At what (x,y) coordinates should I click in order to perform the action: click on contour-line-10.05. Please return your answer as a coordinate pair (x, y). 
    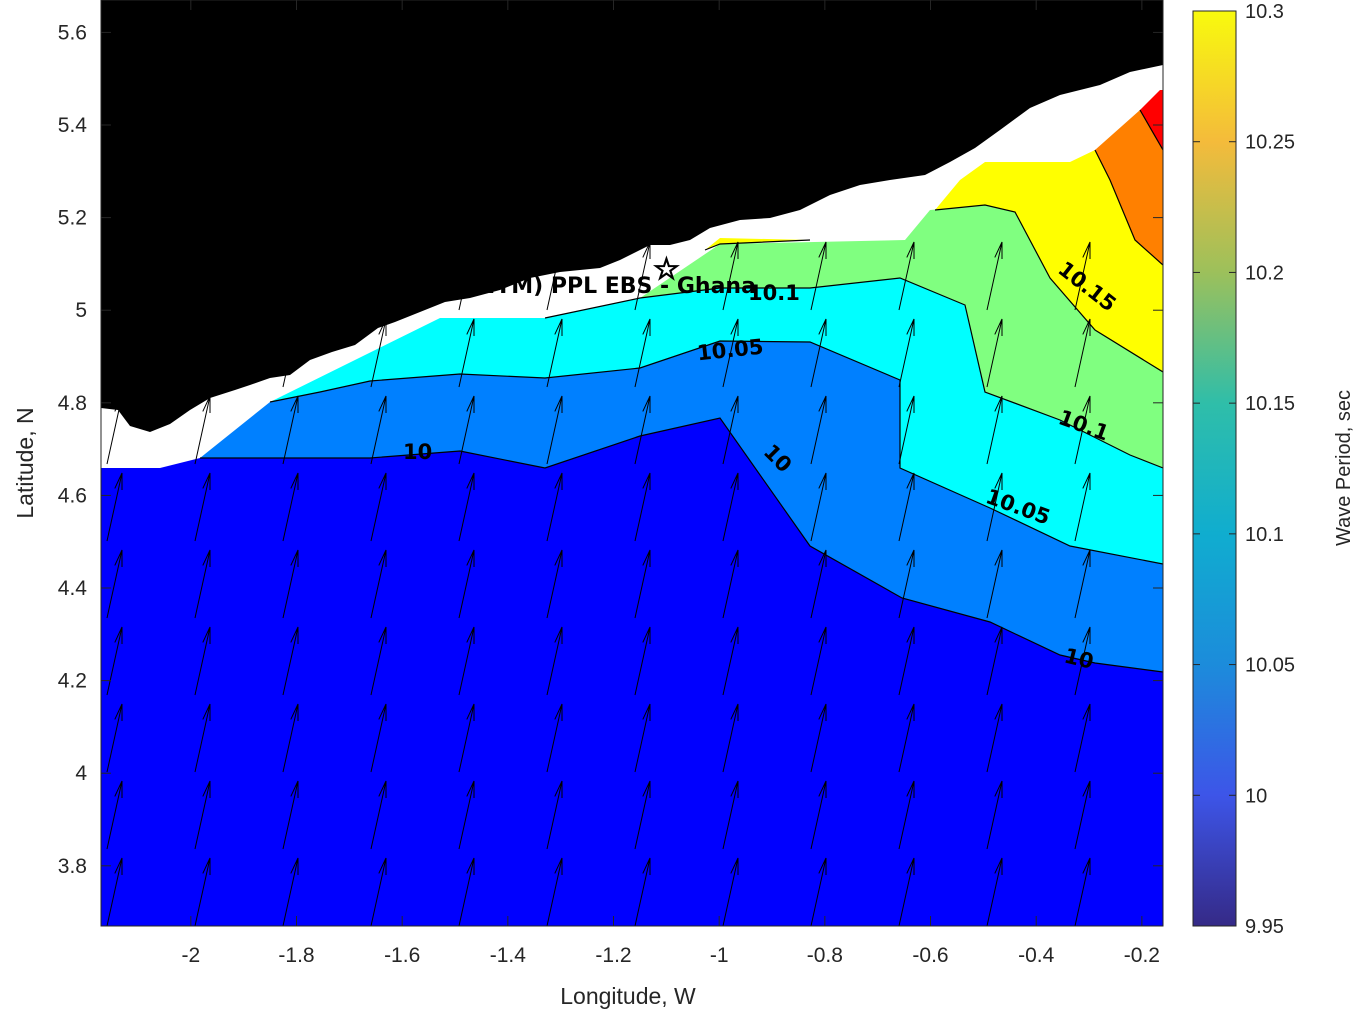
    Looking at the image, I should click on (716, 452).